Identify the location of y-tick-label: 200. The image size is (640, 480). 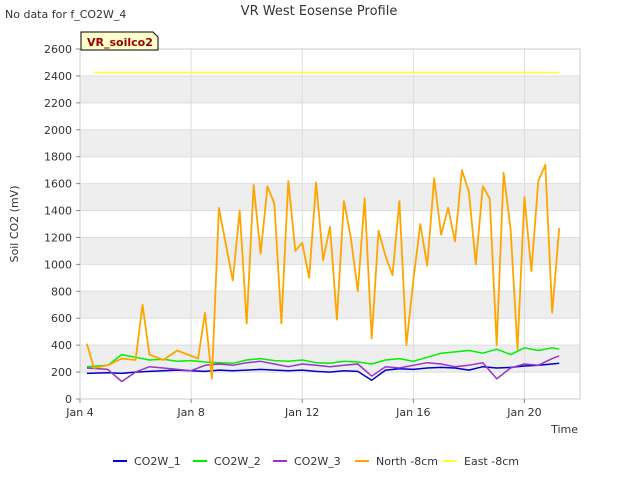
(61, 372).